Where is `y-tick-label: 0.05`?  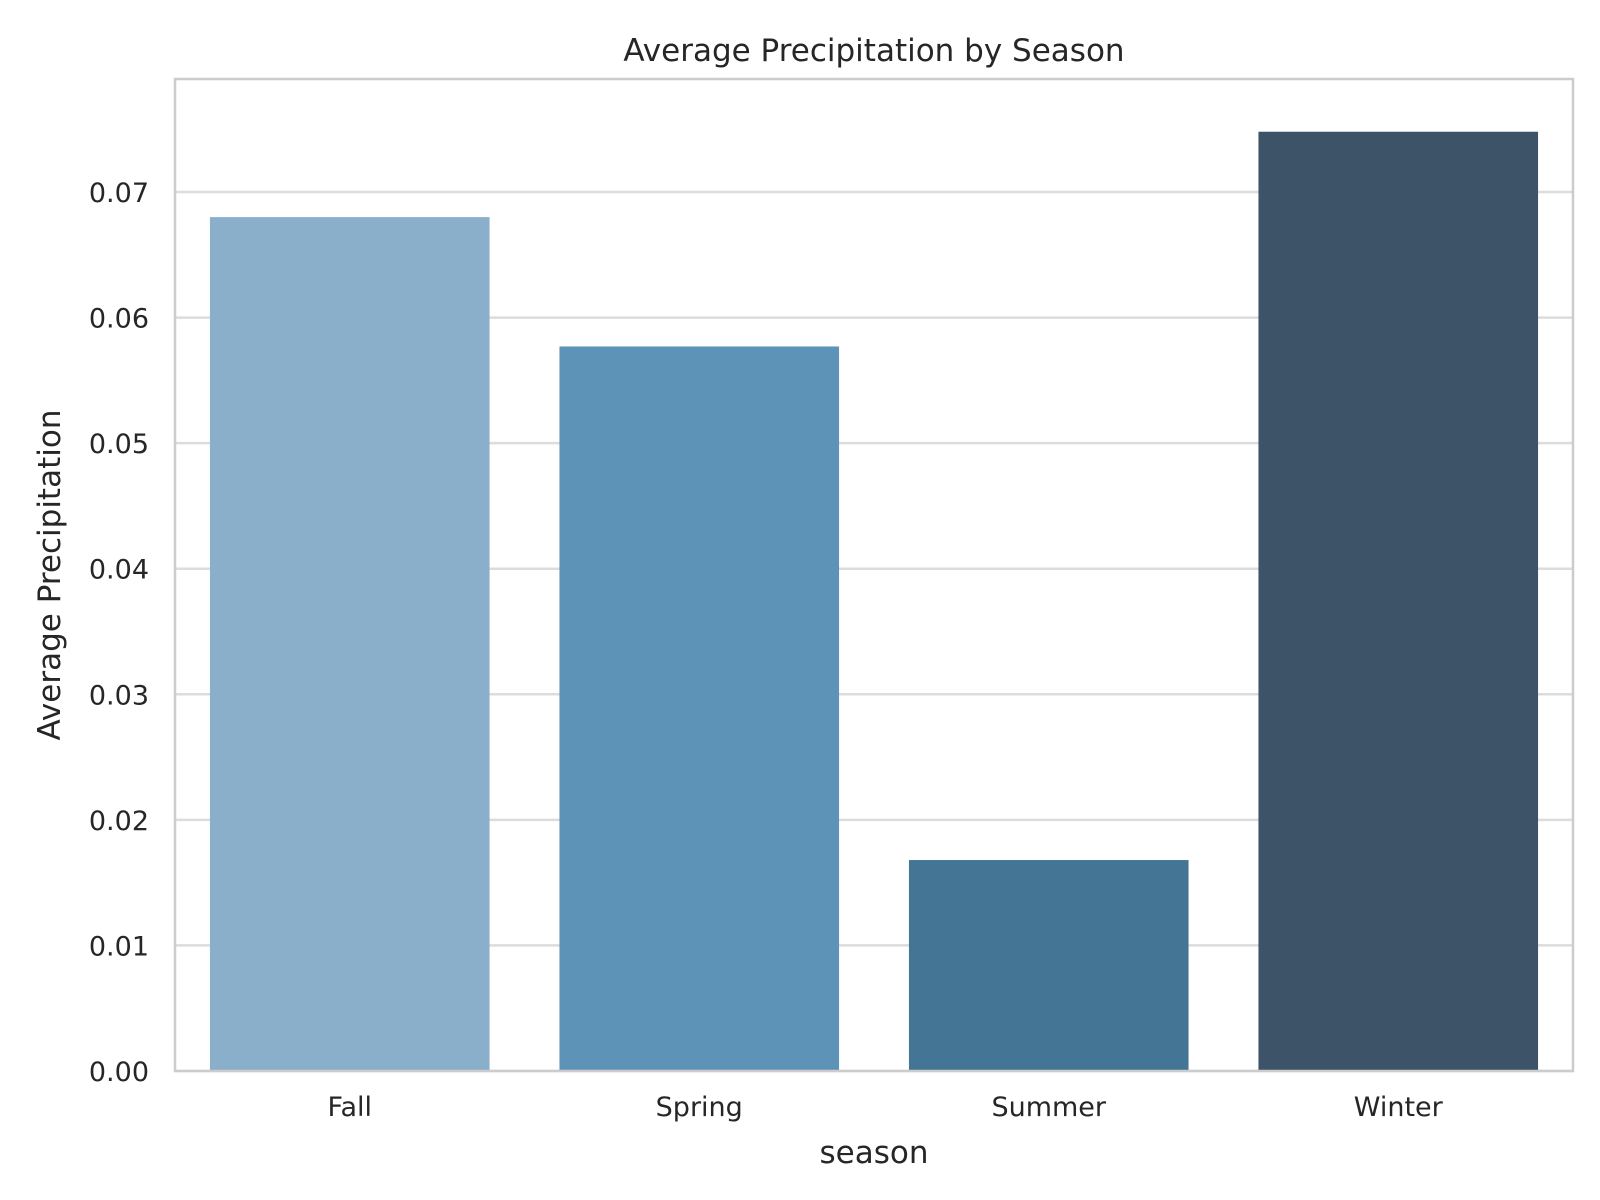 y-tick-label: 0.05 is located at coordinates (119, 444).